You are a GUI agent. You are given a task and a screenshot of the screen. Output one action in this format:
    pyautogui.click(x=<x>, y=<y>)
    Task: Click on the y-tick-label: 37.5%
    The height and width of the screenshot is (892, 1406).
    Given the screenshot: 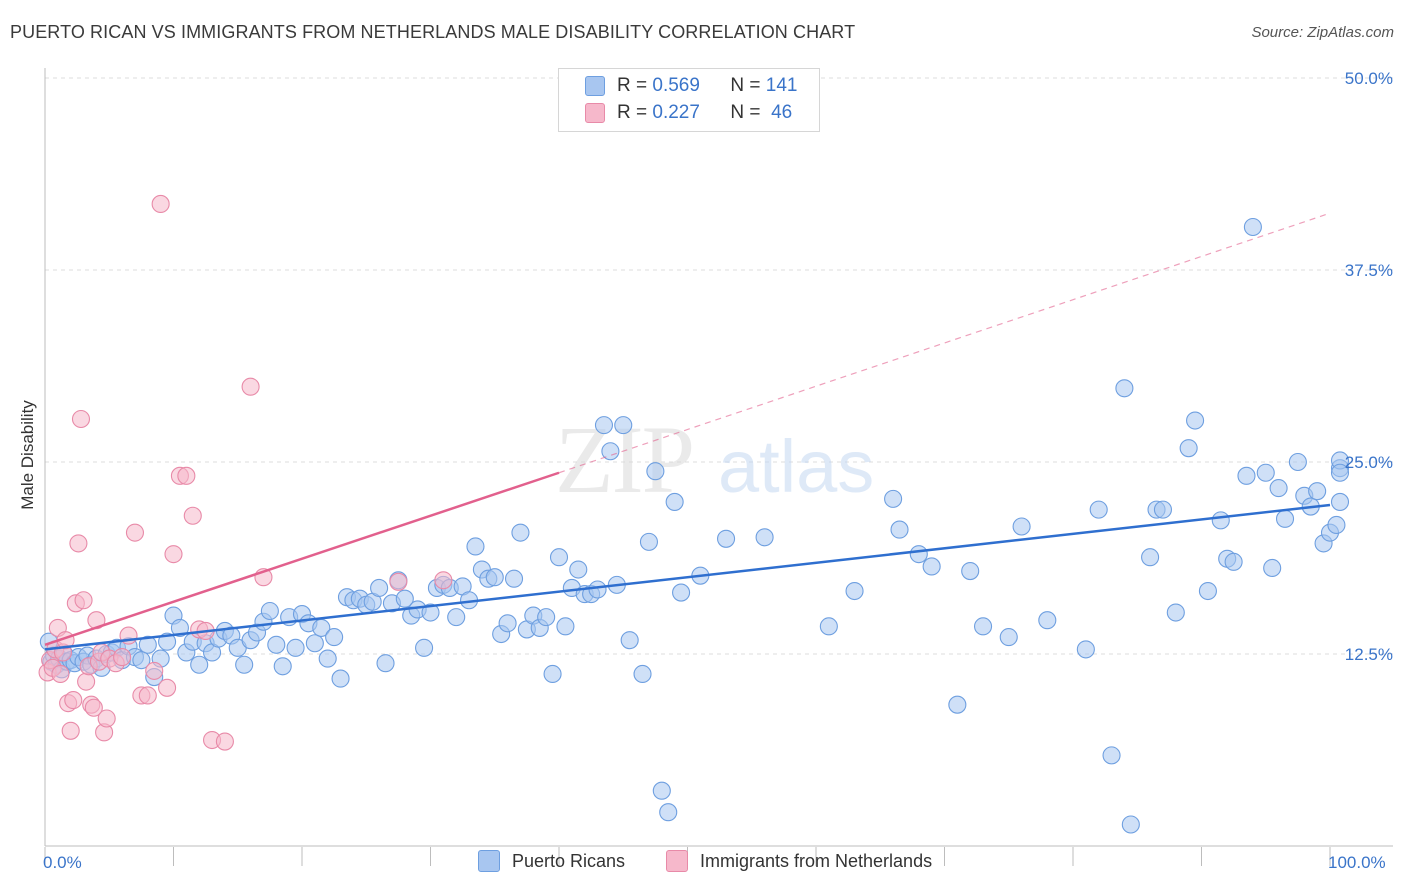 What is the action you would take?
    pyautogui.click(x=1369, y=270)
    